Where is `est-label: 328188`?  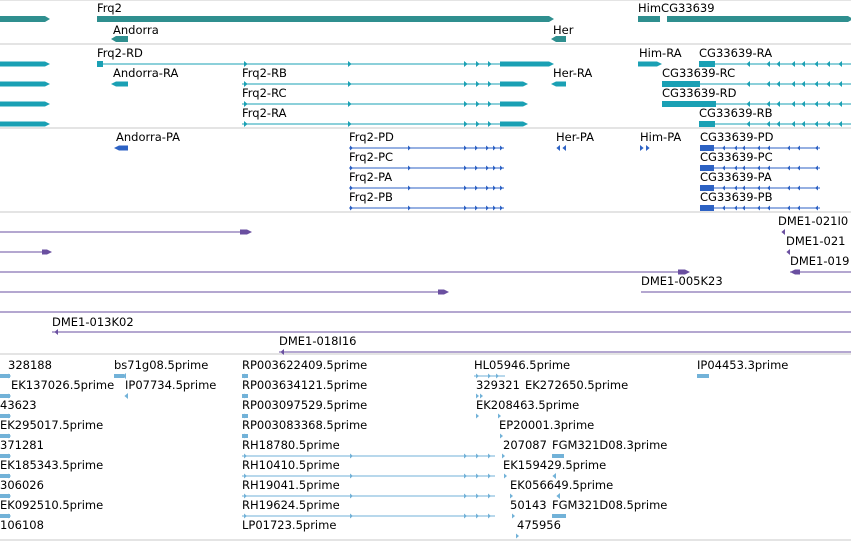 est-label: 328188 is located at coordinates (30, 365).